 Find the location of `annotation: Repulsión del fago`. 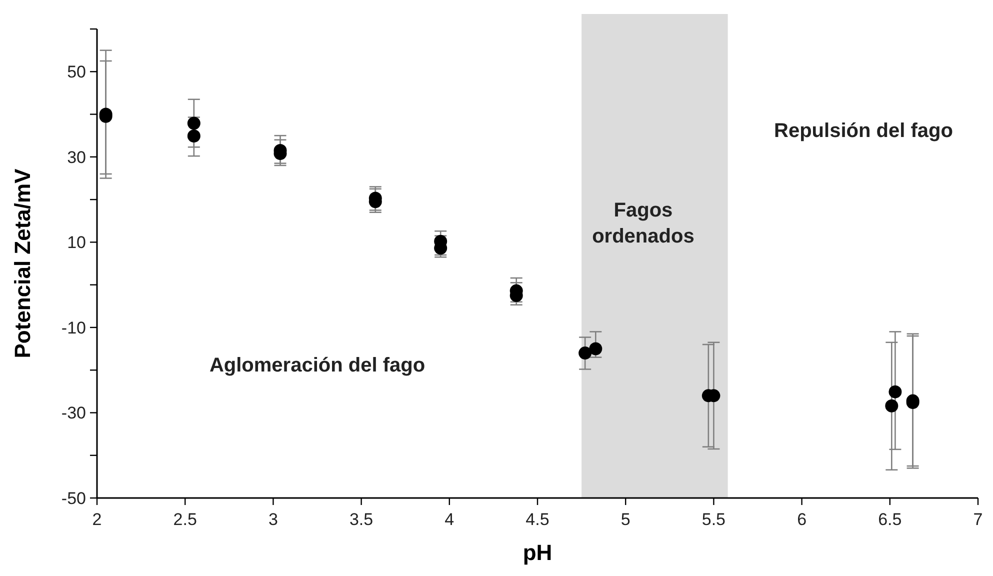

annotation: Repulsión del fago is located at coordinates (863, 131).